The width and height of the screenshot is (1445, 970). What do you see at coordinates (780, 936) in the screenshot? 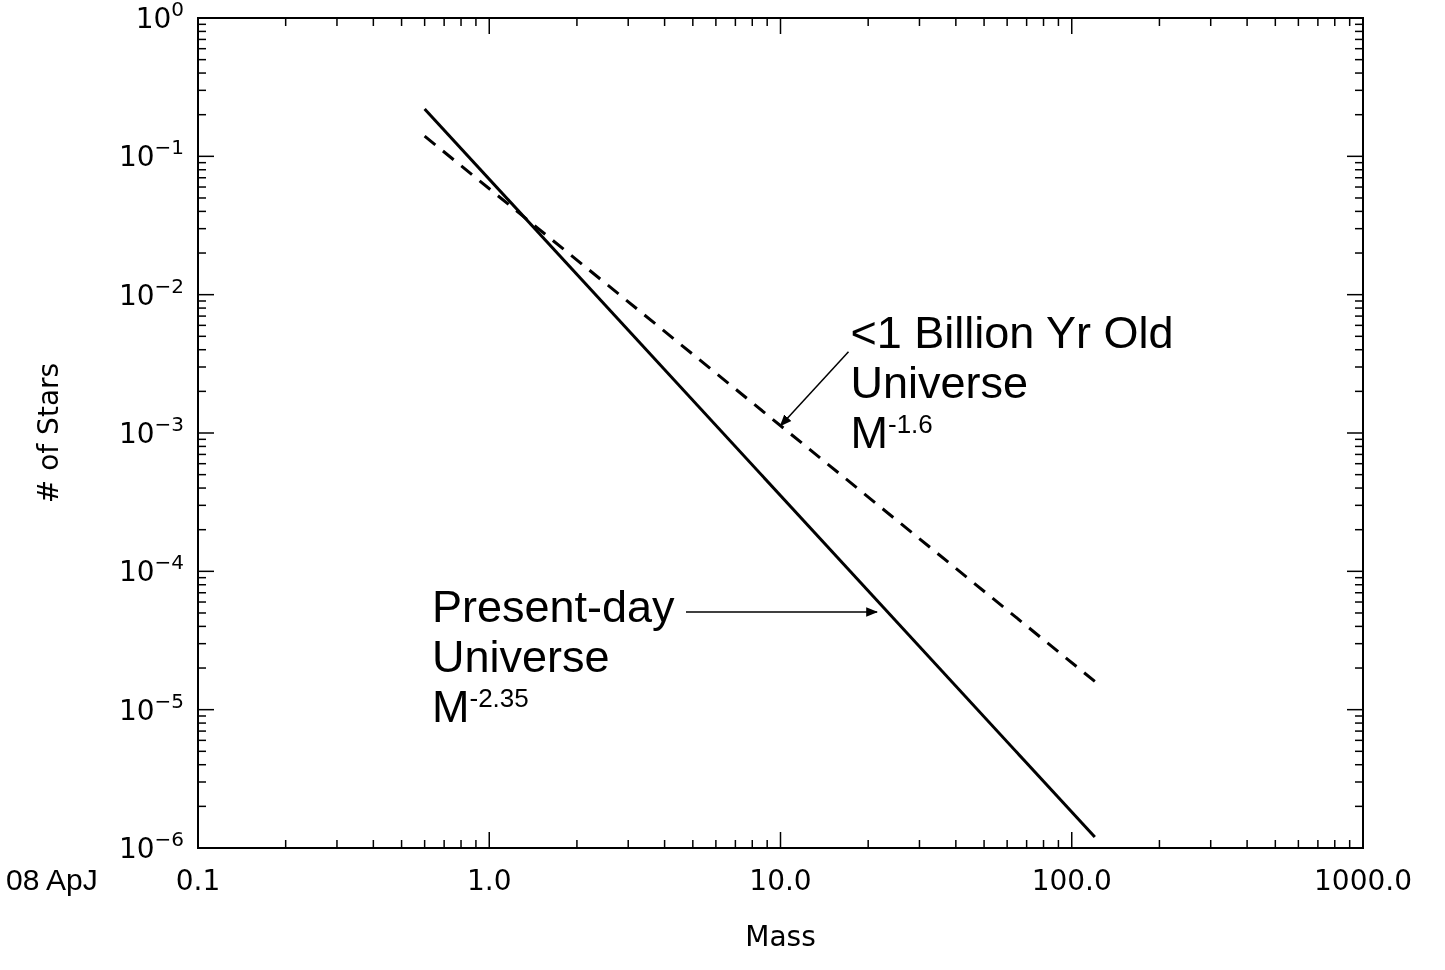
I see `x-axis-title: Mass` at bounding box center [780, 936].